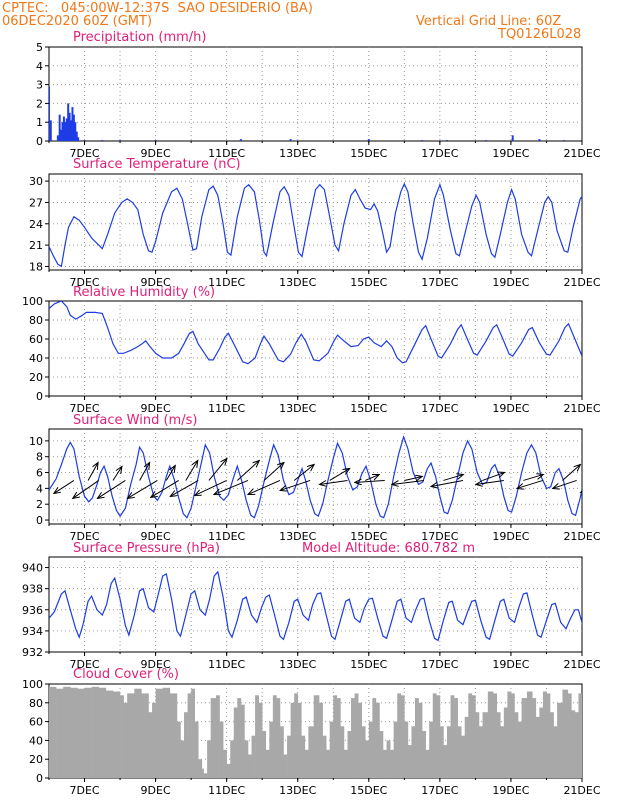 This screenshot has height=800, width=618. What do you see at coordinates (36, 339) in the screenshot?
I see `y-tick-label: 60` at bounding box center [36, 339].